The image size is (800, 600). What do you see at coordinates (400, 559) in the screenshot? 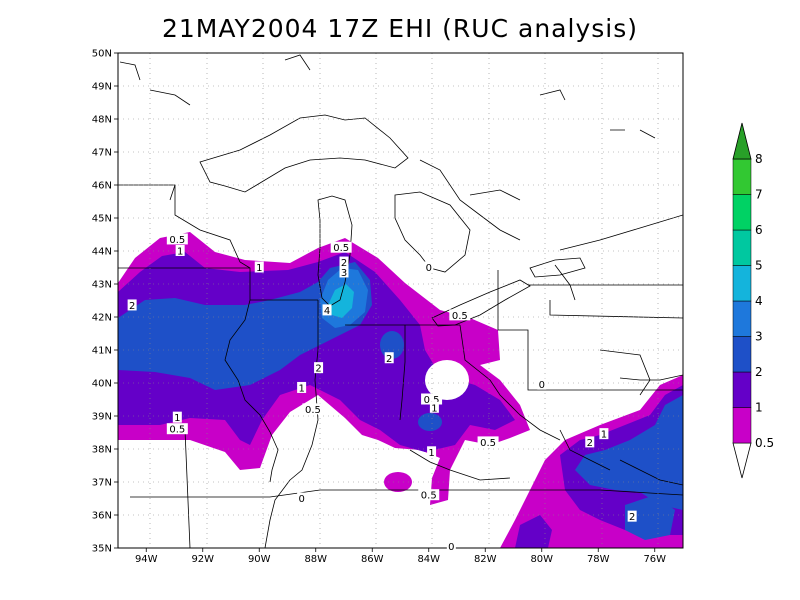
I see `longitude-labels: 94W 92W 90W 88W 86W 84W 82W 80W 78W 76W` at bounding box center [400, 559].